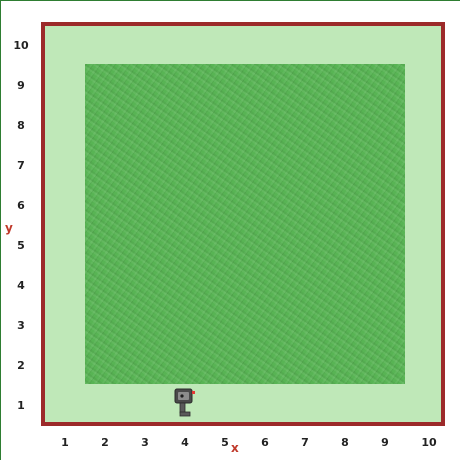 This screenshot has width=460, height=460. What do you see at coordinates (145, 442) in the screenshot?
I see `x-tick-label: 3` at bounding box center [145, 442].